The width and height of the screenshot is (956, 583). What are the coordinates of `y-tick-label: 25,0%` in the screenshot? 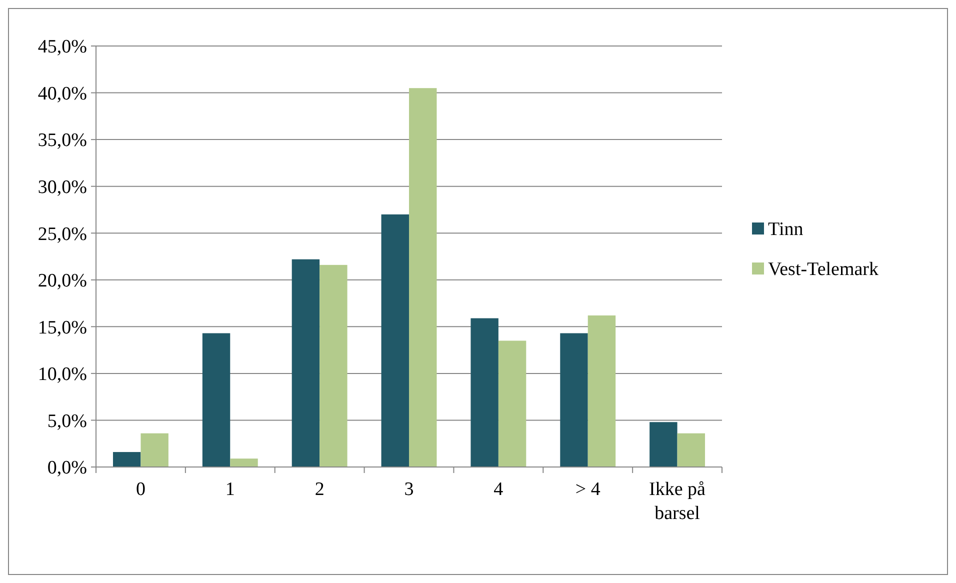 It's located at (63, 234).